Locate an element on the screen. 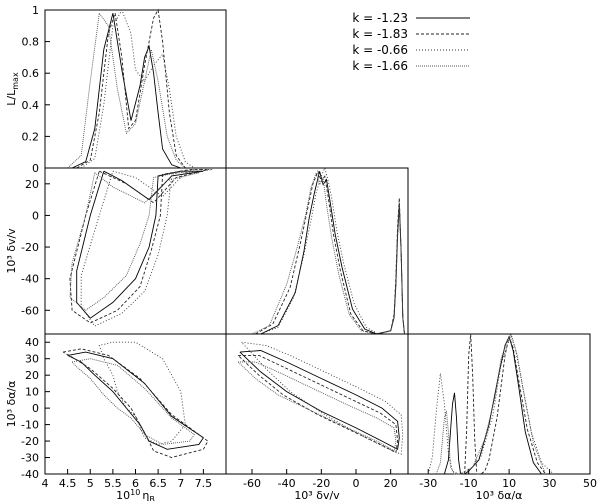  panel-da-vs-dv: -60 -40 -20 0 20 10³ δv/v is located at coordinates (317, 417).